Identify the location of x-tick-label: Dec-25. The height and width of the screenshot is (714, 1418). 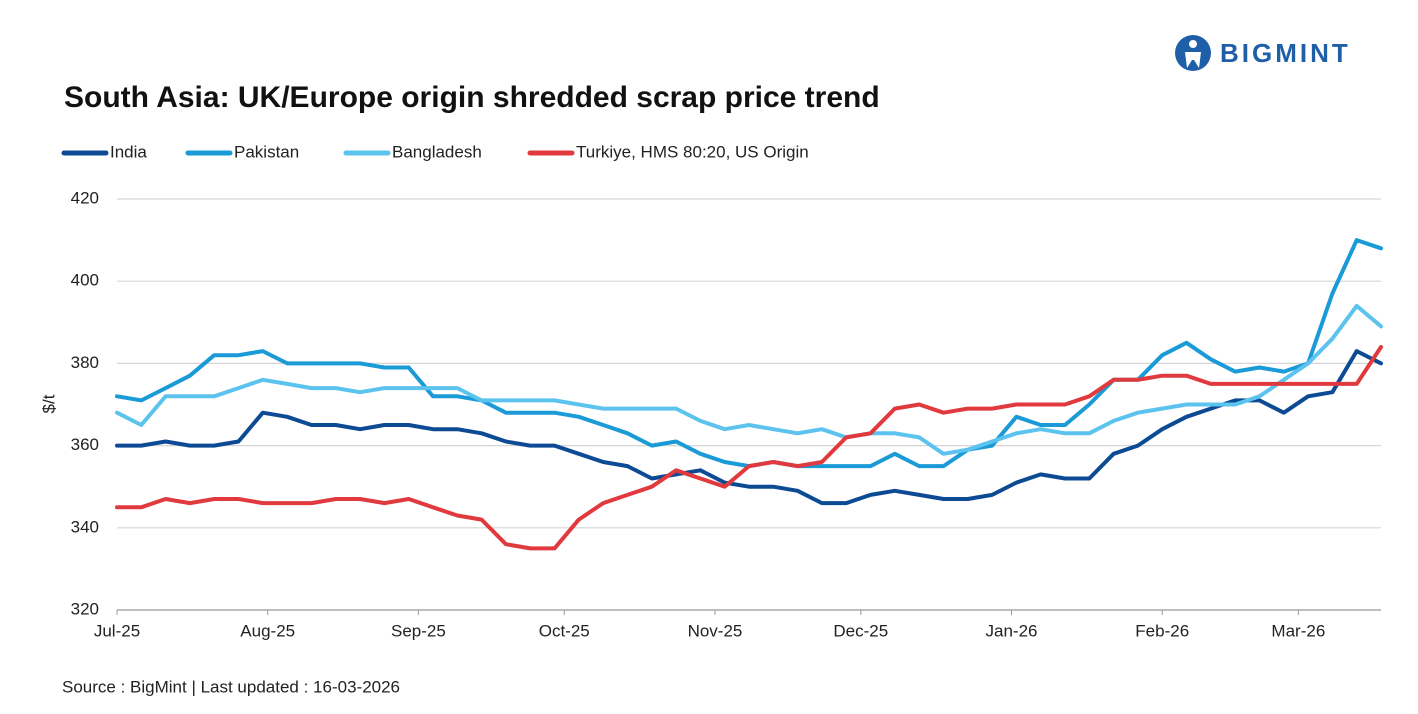
(860, 630).